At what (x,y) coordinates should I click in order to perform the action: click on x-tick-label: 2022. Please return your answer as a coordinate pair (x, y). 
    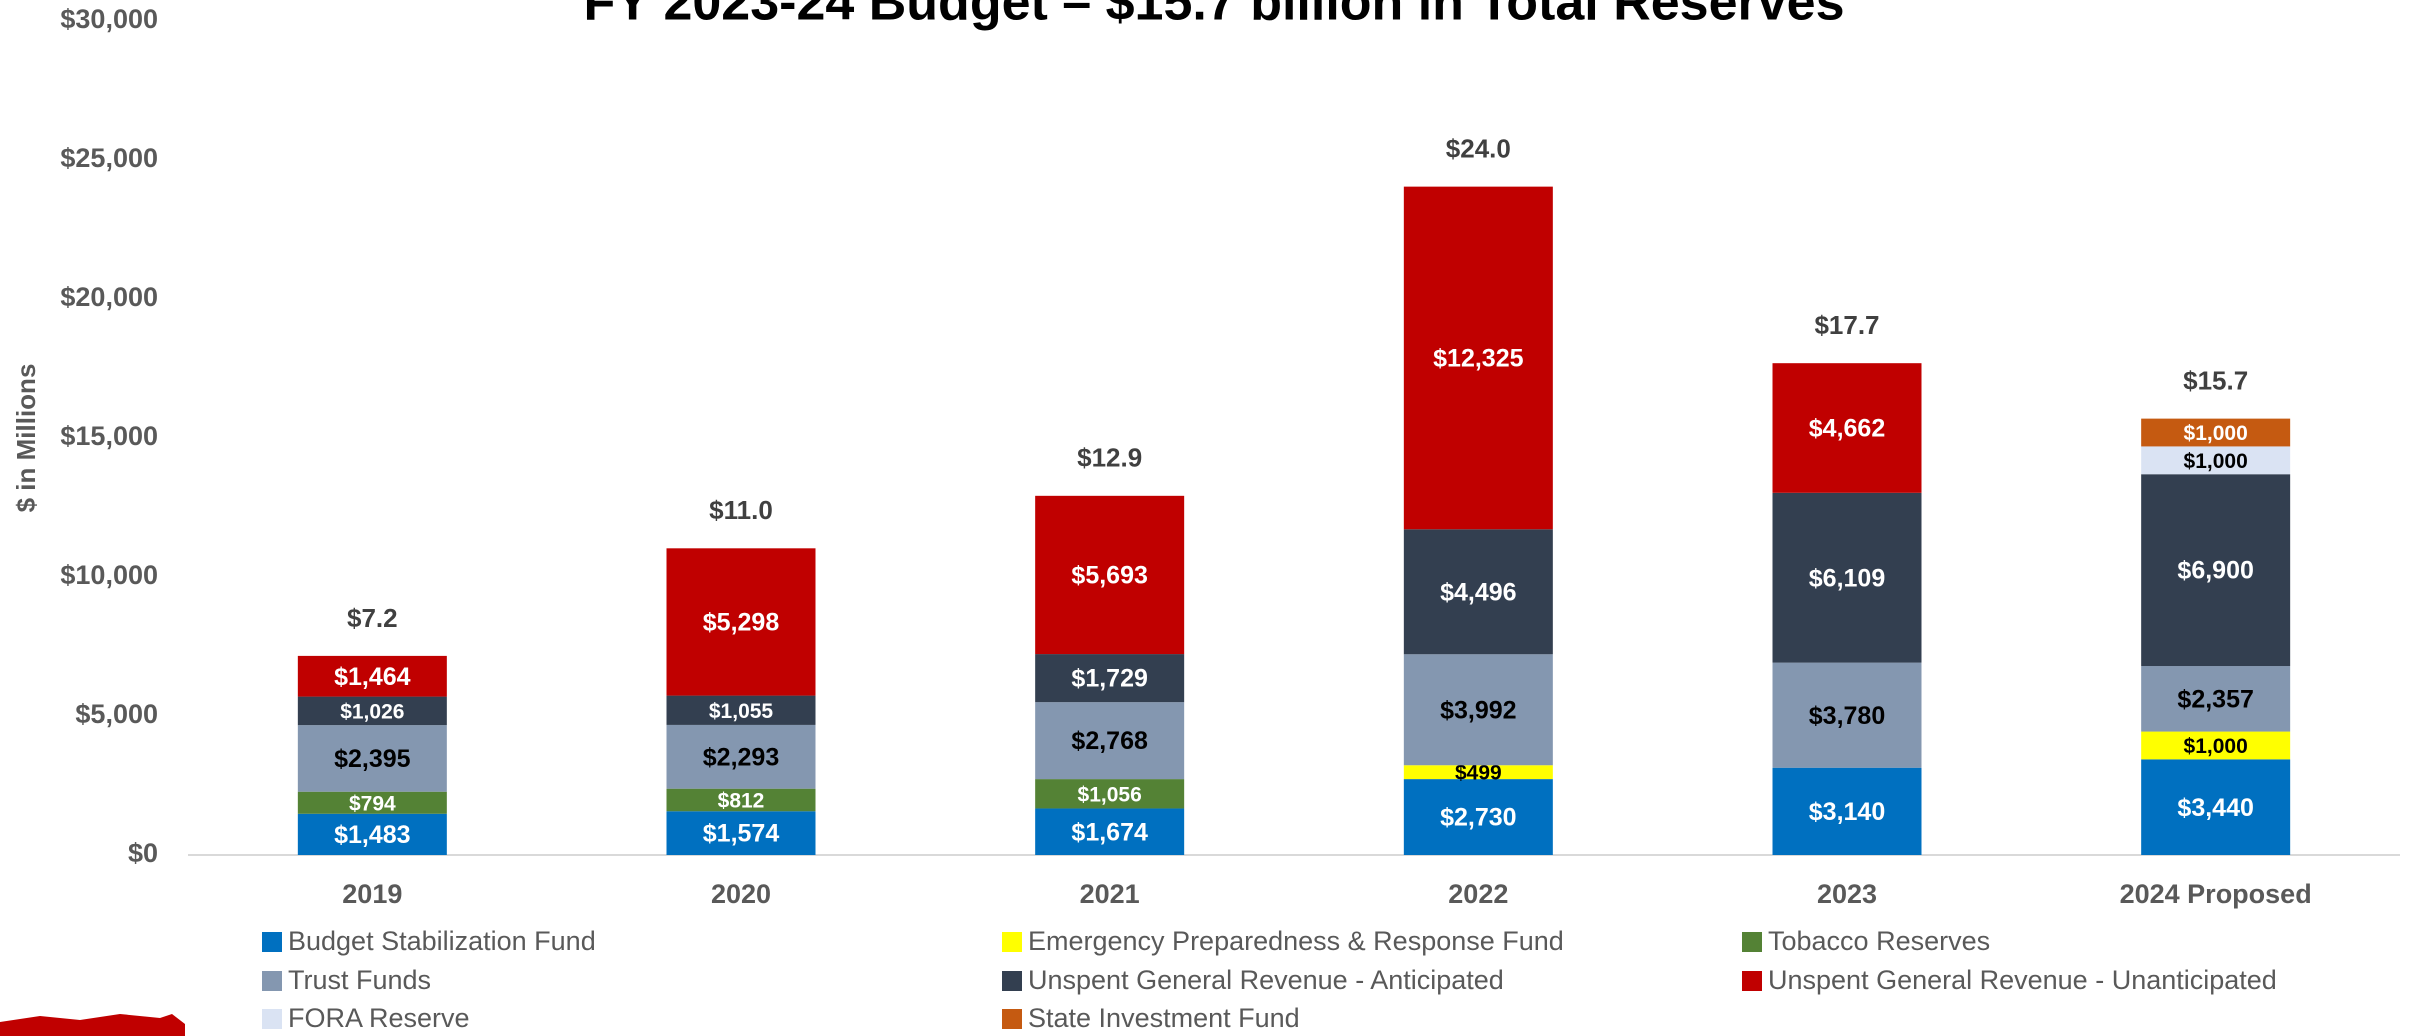
    Looking at the image, I should click on (1478, 894).